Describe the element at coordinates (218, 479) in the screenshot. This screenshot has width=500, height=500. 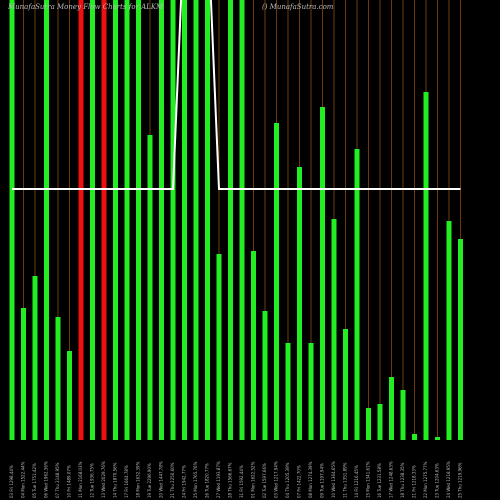
I see `x-tick-label: 27 Wed 1193.87%` at that location.